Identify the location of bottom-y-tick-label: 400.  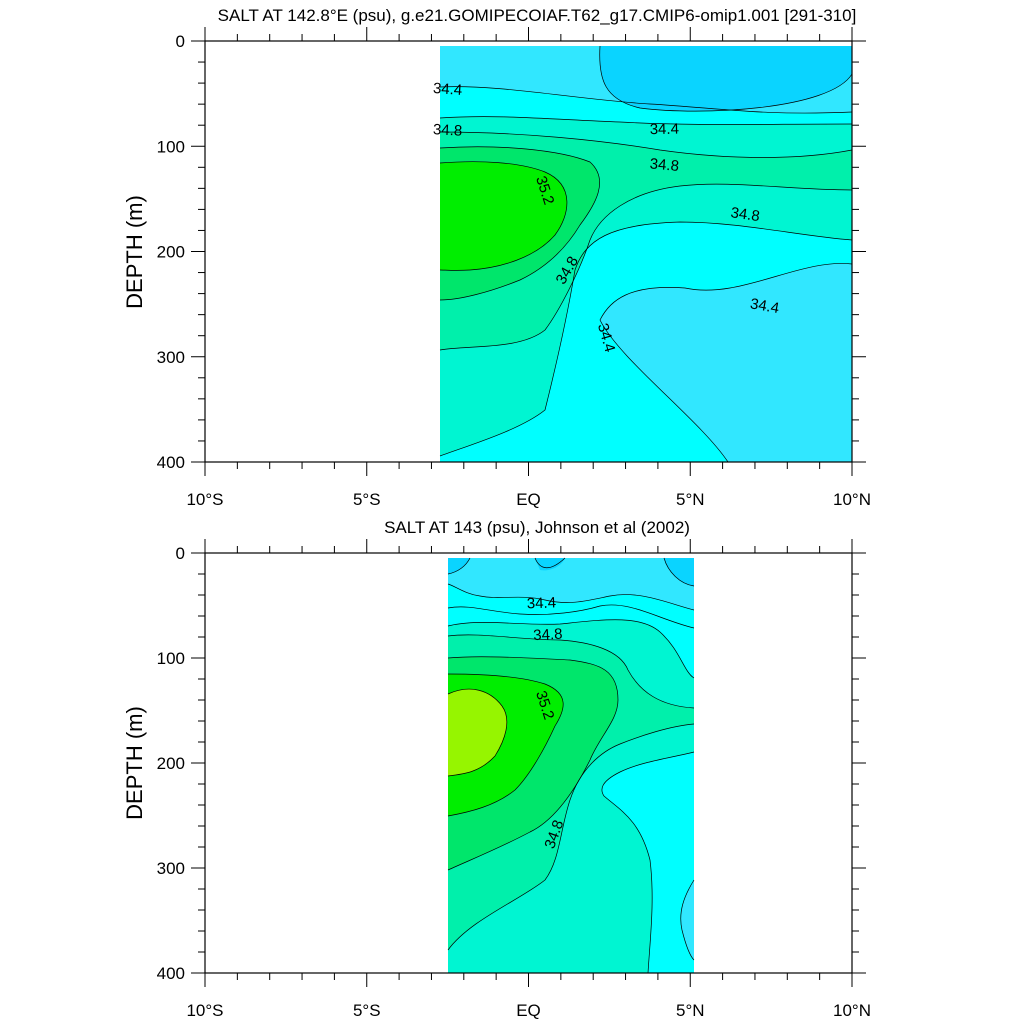
(171, 973).